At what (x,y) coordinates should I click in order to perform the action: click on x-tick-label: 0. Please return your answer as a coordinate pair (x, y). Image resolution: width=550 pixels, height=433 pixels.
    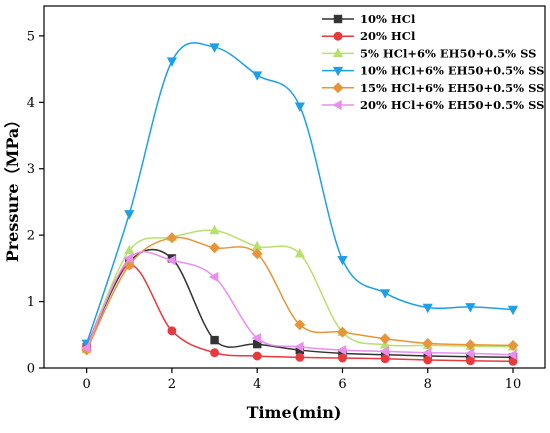
    Looking at the image, I should click on (86, 384).